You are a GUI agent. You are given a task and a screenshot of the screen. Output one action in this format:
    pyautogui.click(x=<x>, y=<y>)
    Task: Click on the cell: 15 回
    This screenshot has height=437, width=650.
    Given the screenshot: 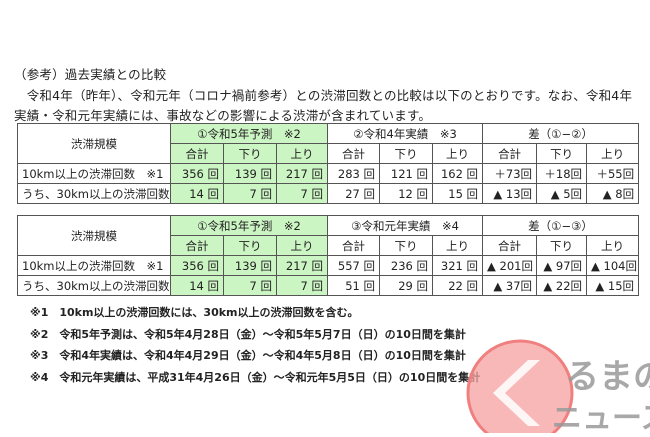 What is the action you would take?
    pyautogui.click(x=458, y=193)
    